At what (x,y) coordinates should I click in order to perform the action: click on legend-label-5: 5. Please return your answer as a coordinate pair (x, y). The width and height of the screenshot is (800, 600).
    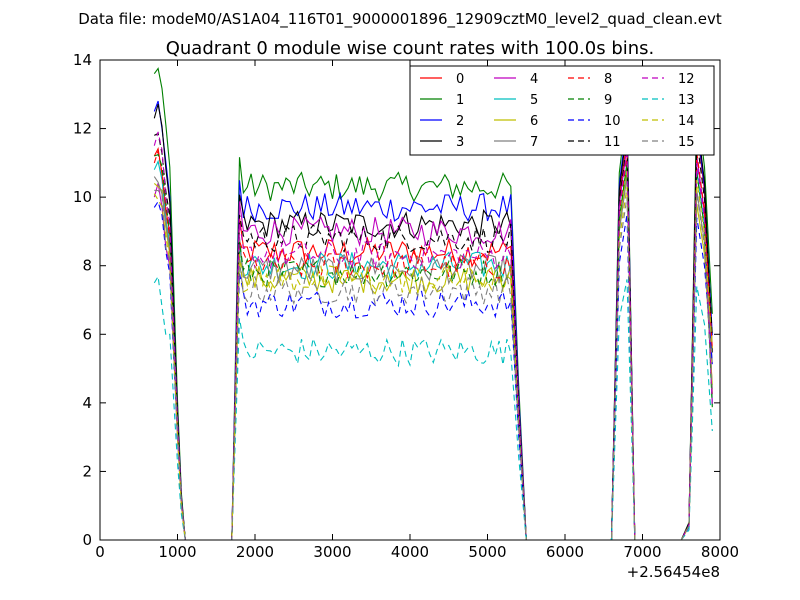
    Looking at the image, I should click on (534, 100).